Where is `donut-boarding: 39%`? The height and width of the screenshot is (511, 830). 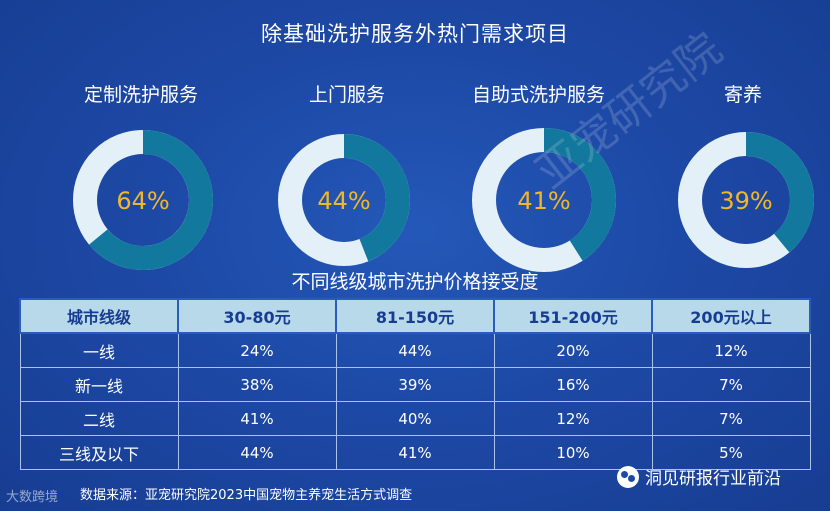
donut-boarding: 39% is located at coordinates (746, 200).